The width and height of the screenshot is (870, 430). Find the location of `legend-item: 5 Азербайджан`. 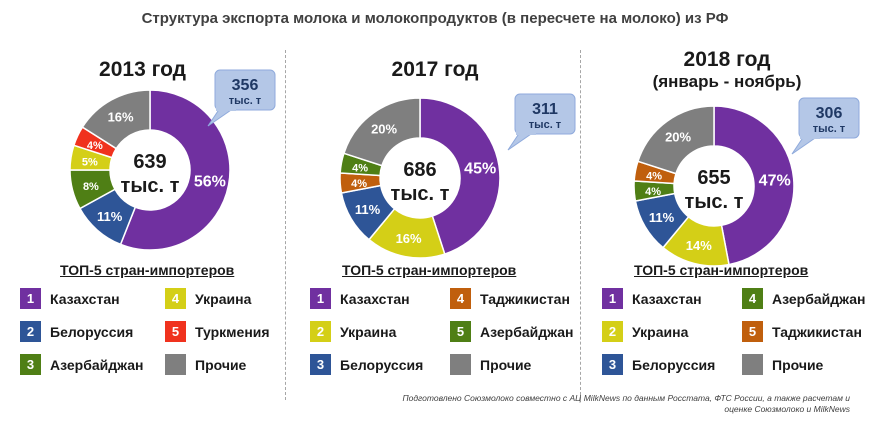

legend-item: 5 Азербайджан is located at coordinates (512, 331).